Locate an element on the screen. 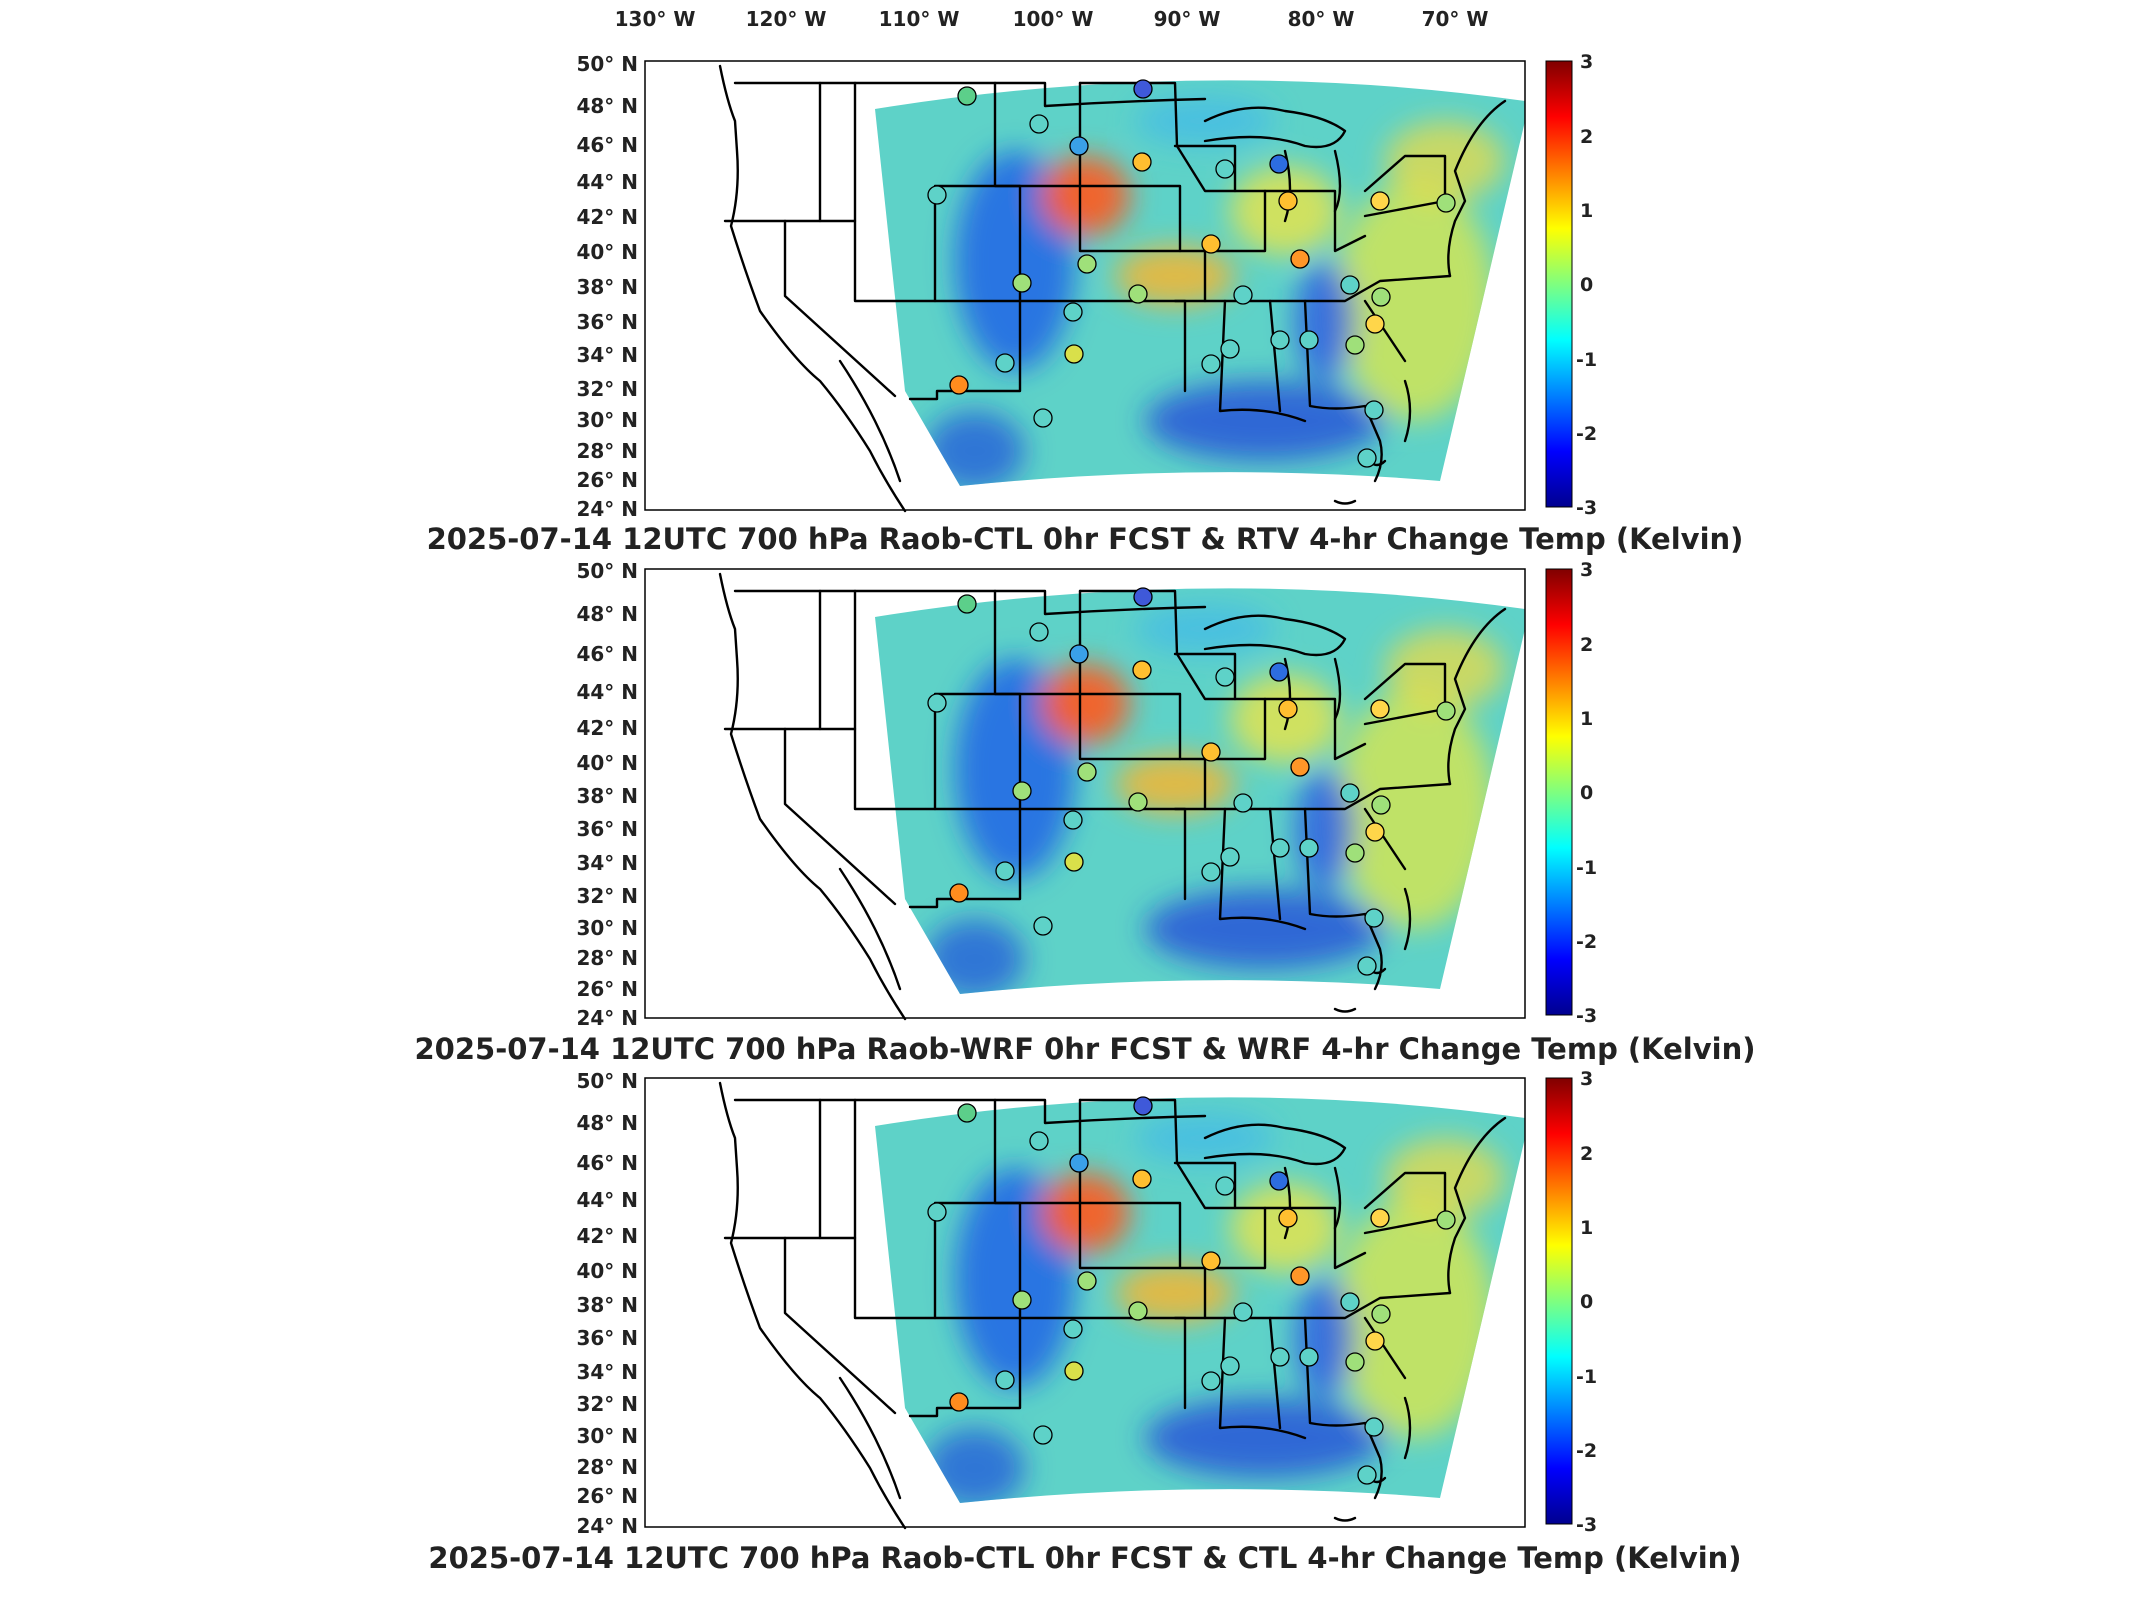 This screenshot has height=1600, width=2133. lon-label: 70° W is located at coordinates (1455, 19).